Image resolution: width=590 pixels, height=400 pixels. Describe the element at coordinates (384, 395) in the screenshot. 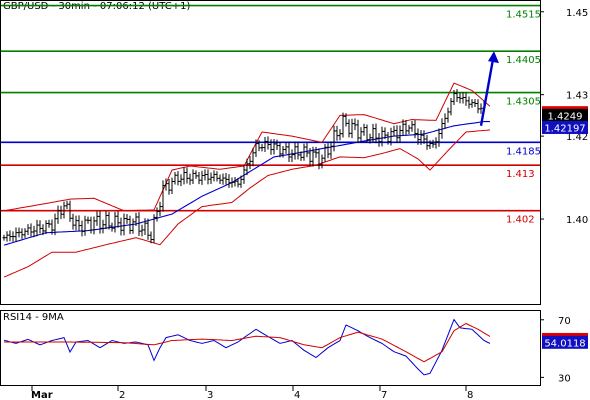

I see `x-tick-label: 7` at that location.